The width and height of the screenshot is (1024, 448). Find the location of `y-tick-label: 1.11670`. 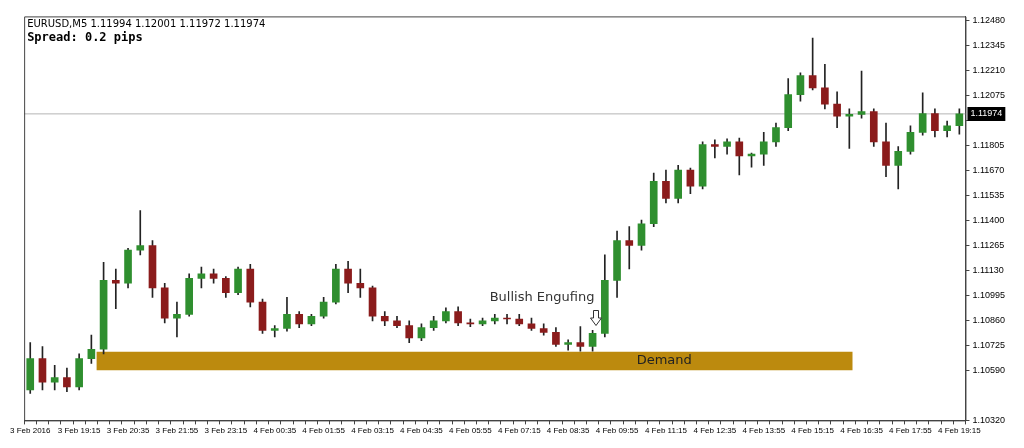

y-tick-label: 1.11670 is located at coordinates (988, 169).